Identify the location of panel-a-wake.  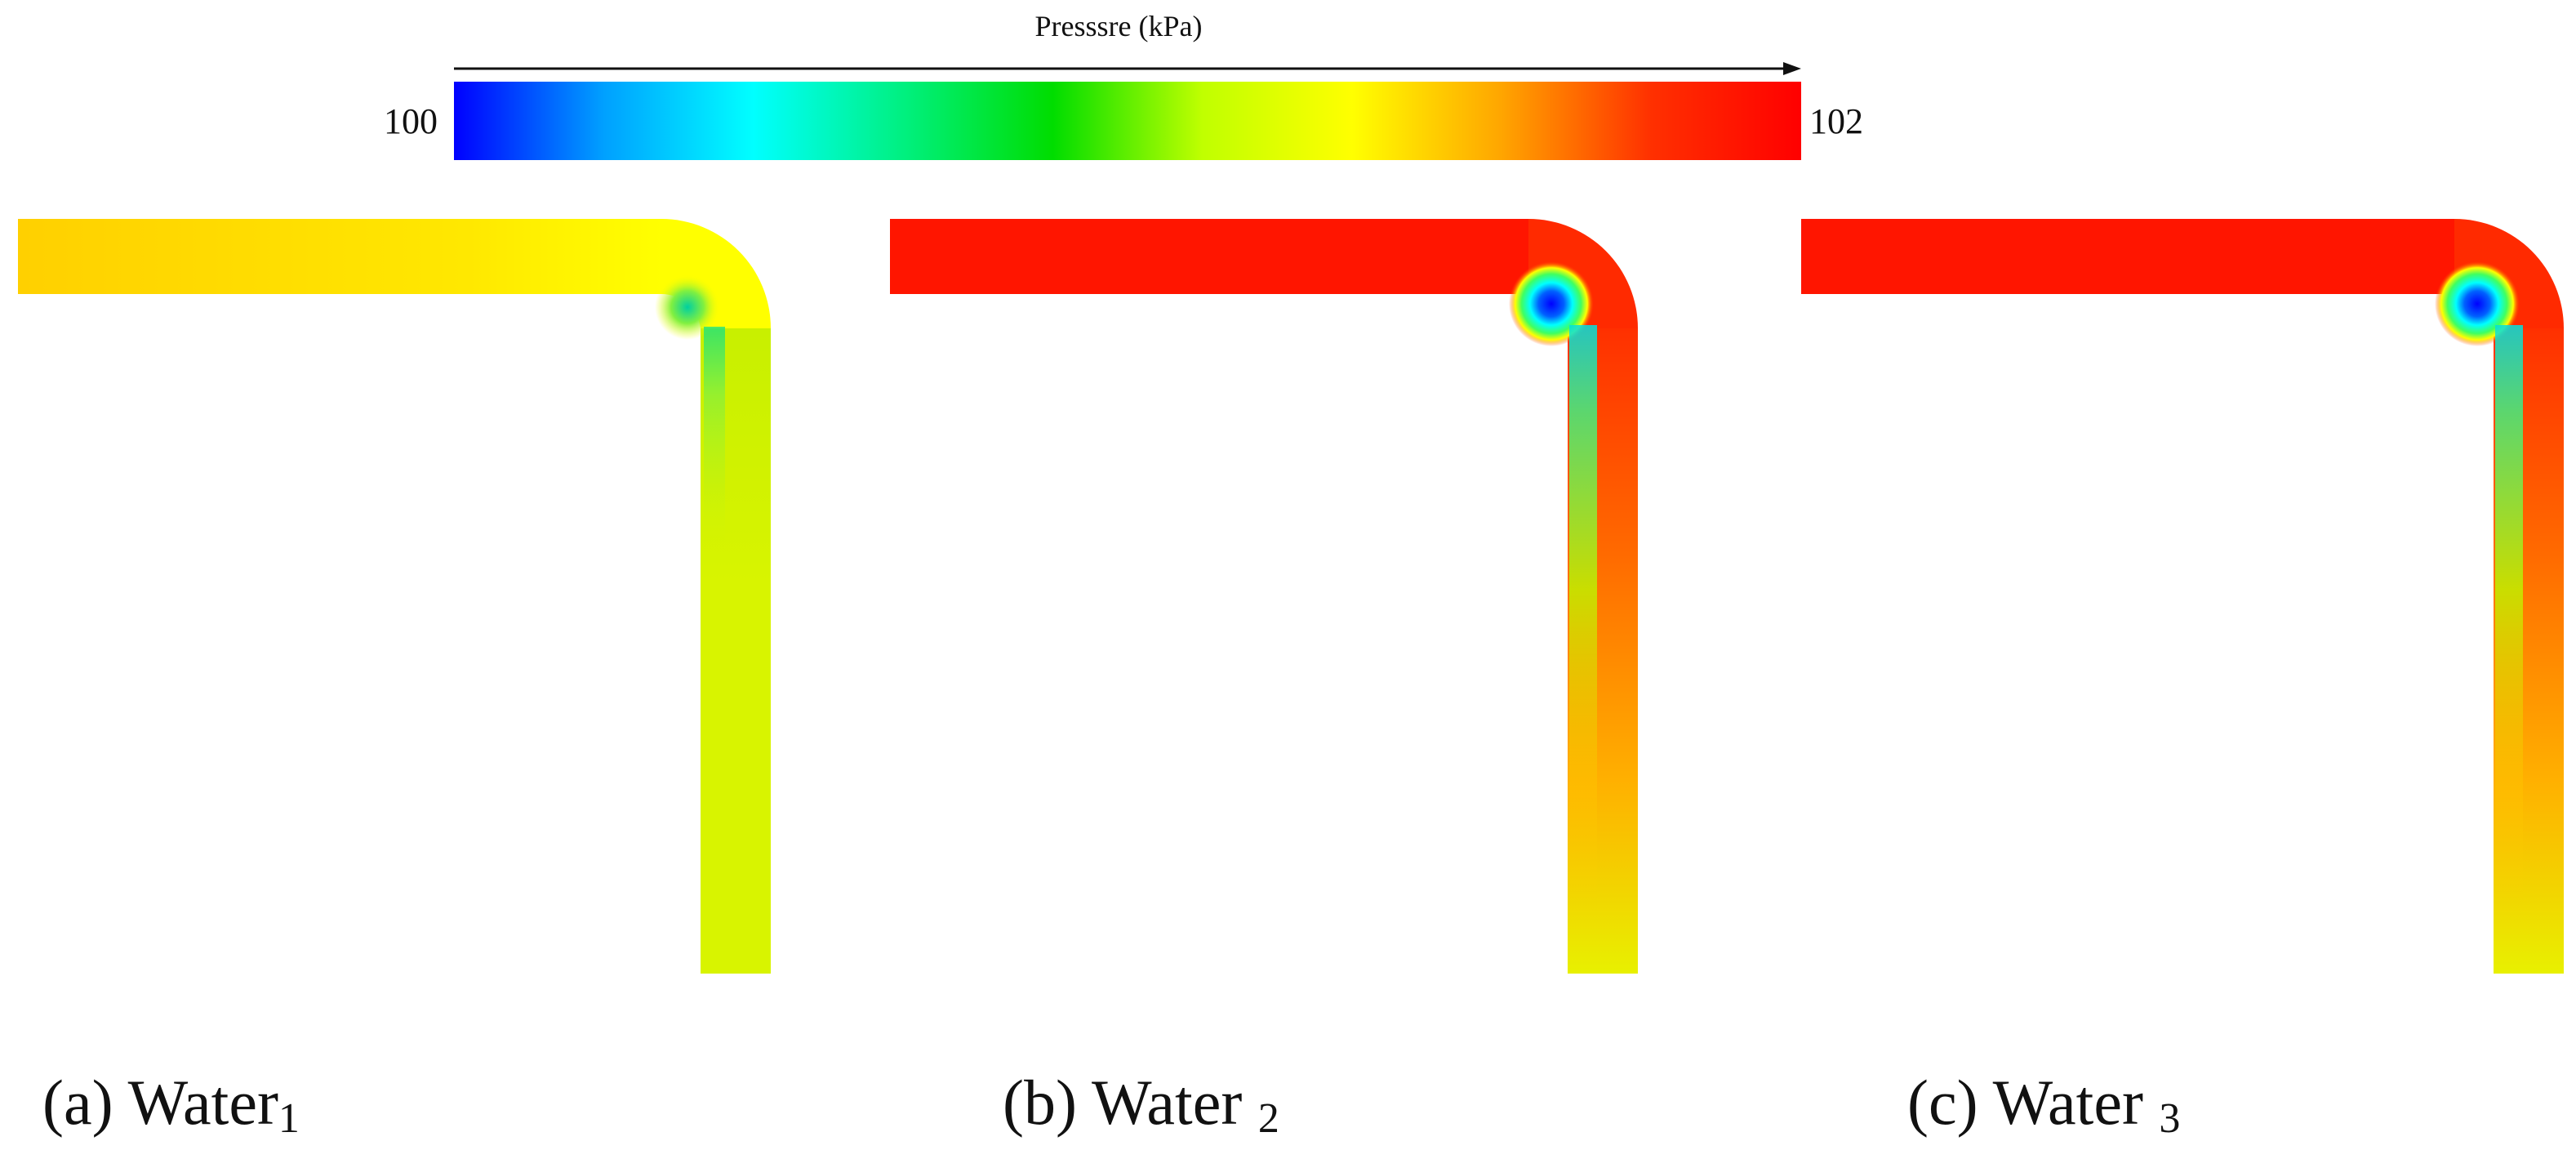
(714, 441).